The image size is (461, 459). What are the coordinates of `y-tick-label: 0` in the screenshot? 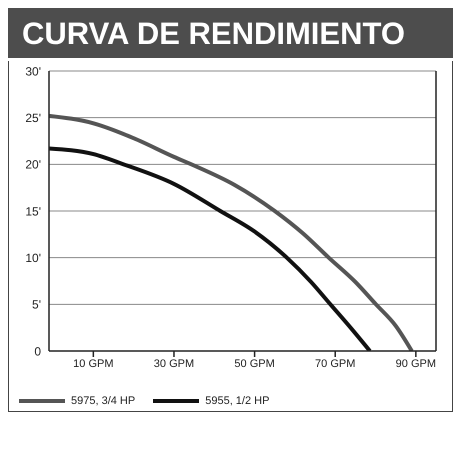 It's located at (38, 351).